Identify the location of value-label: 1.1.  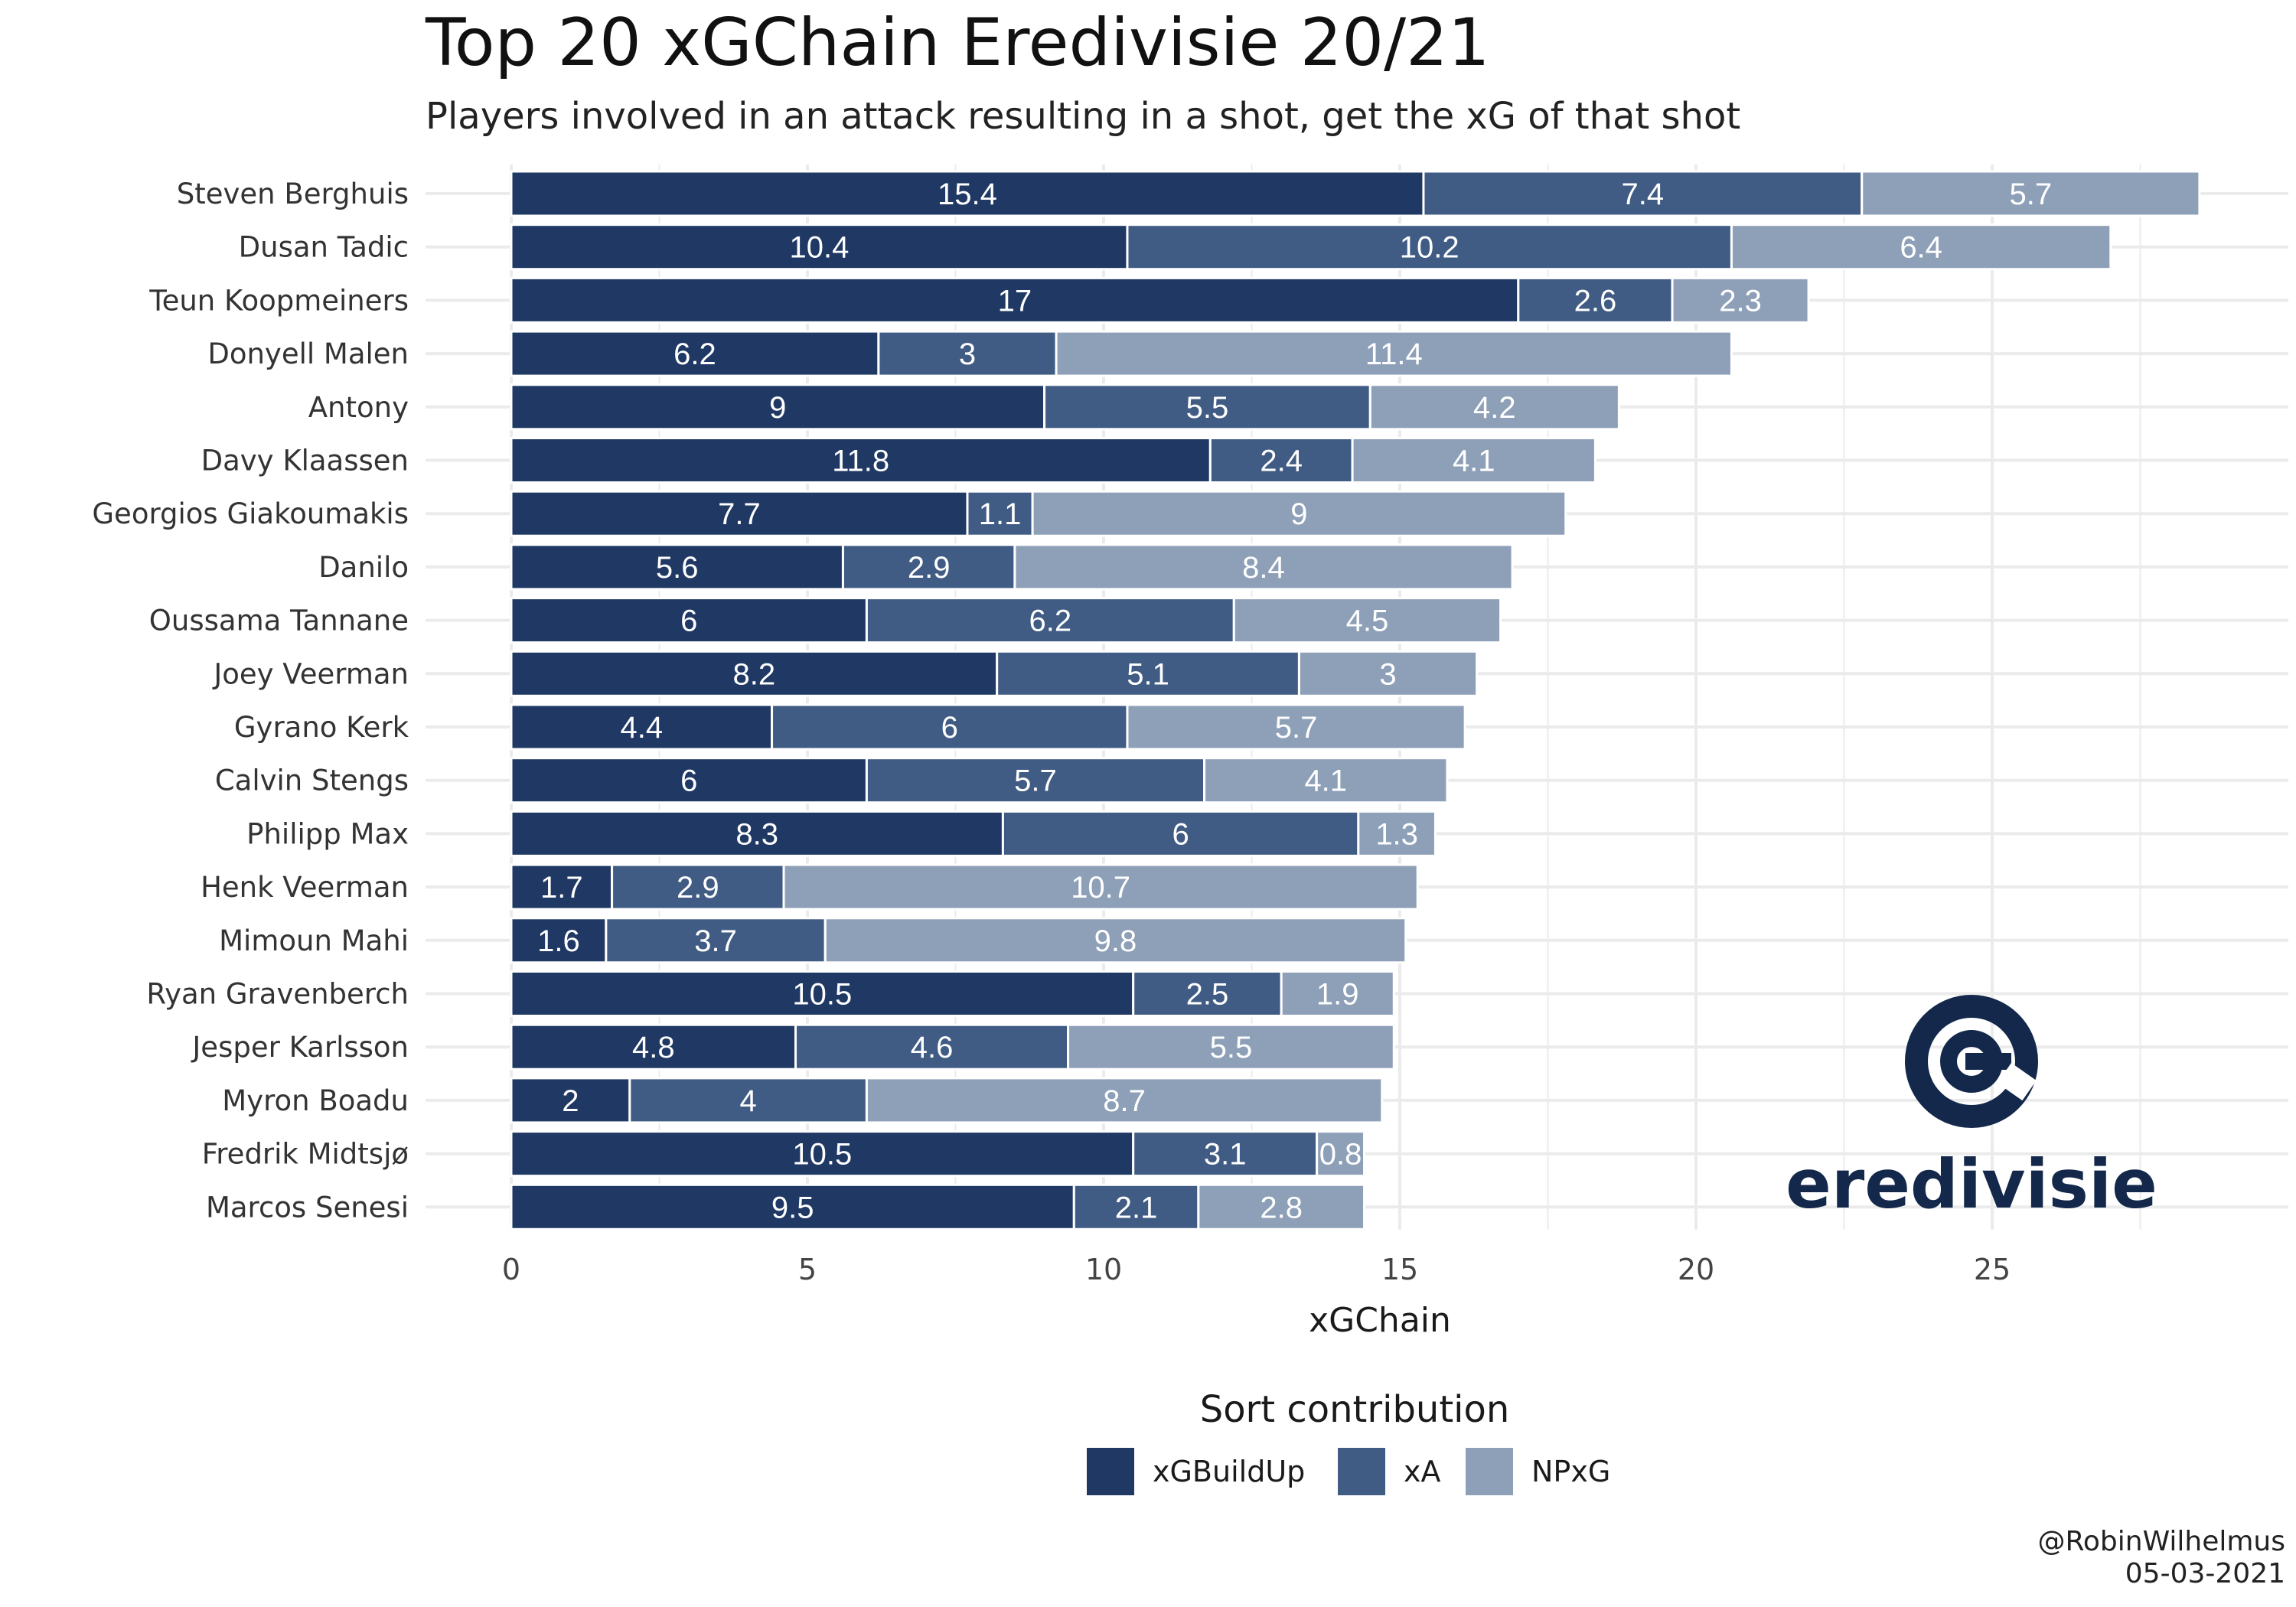
(1000, 514).